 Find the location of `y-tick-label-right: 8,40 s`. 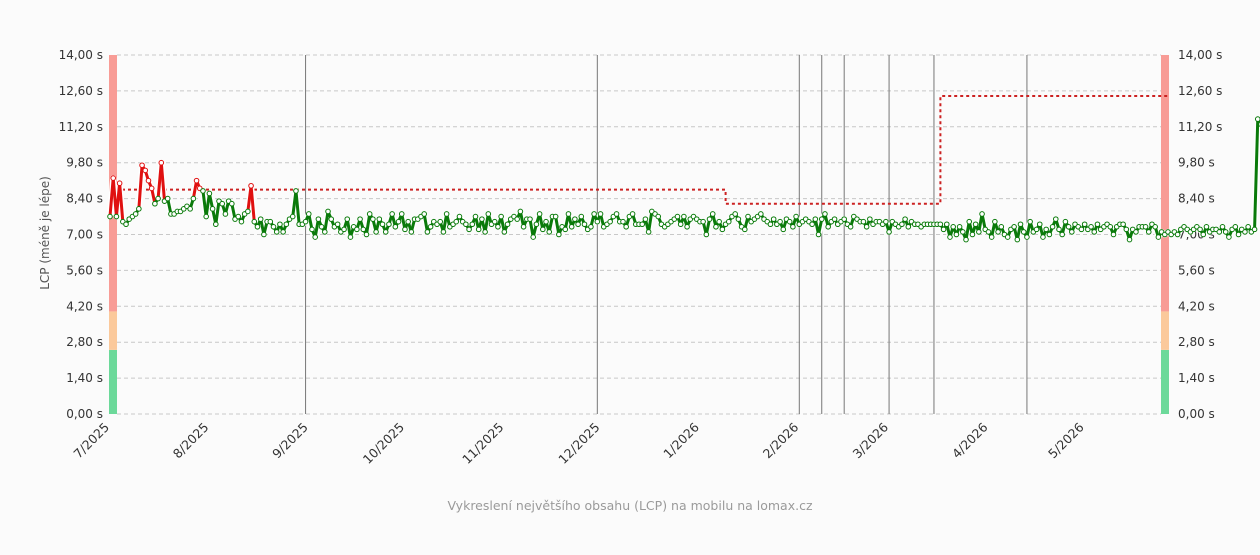

y-tick-label-right: 8,40 s is located at coordinates (1196, 199).